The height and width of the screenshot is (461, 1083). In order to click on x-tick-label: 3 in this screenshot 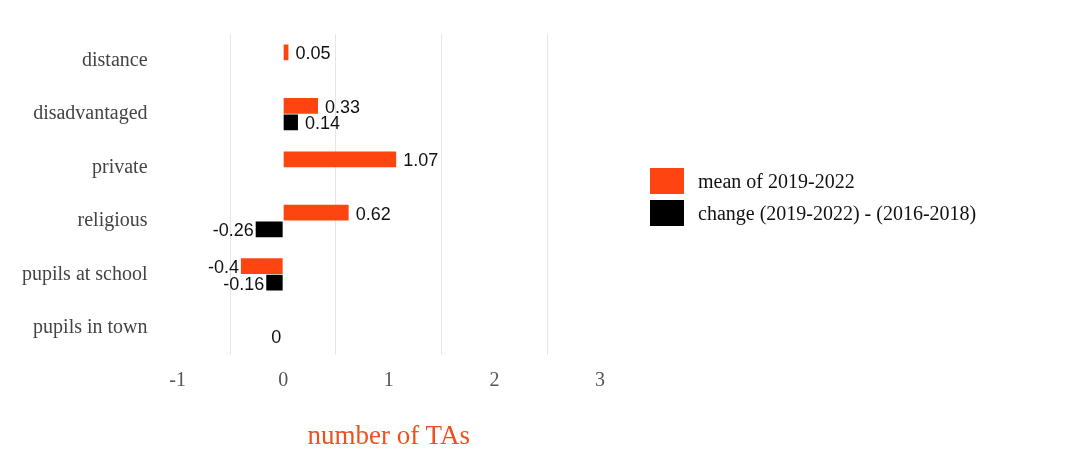, I will do `click(600, 378)`.